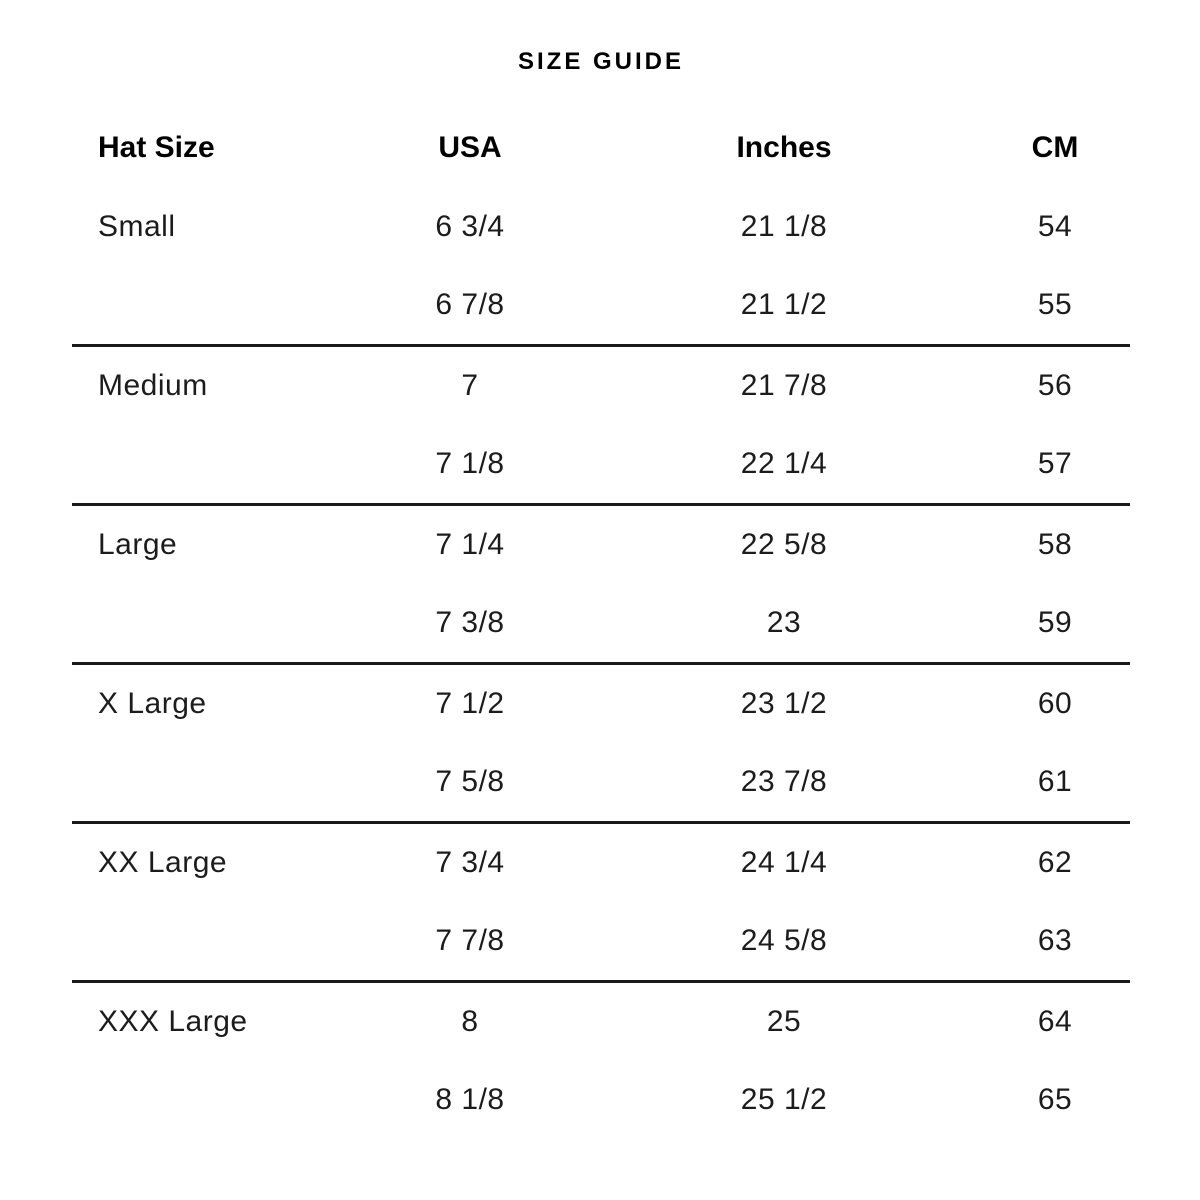 The height and width of the screenshot is (1200, 1200). What do you see at coordinates (1055, 940) in the screenshot?
I see `cell-cm: 63` at bounding box center [1055, 940].